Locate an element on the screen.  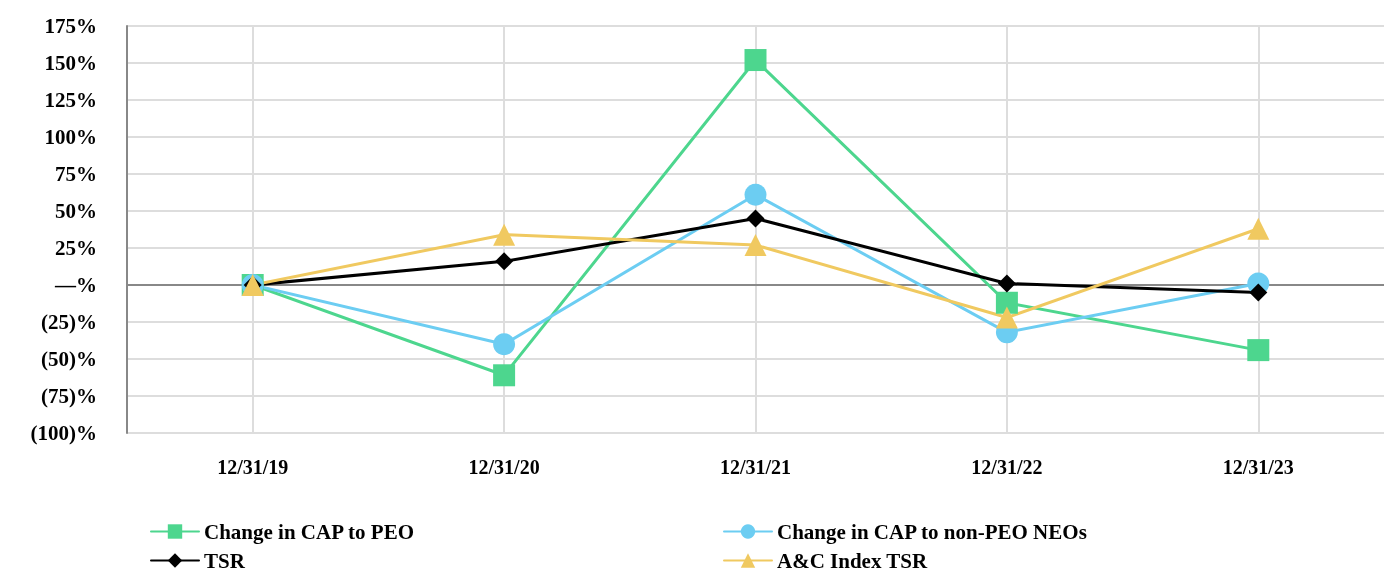
x-tick-label: 12/31/20 is located at coordinates (504, 467).